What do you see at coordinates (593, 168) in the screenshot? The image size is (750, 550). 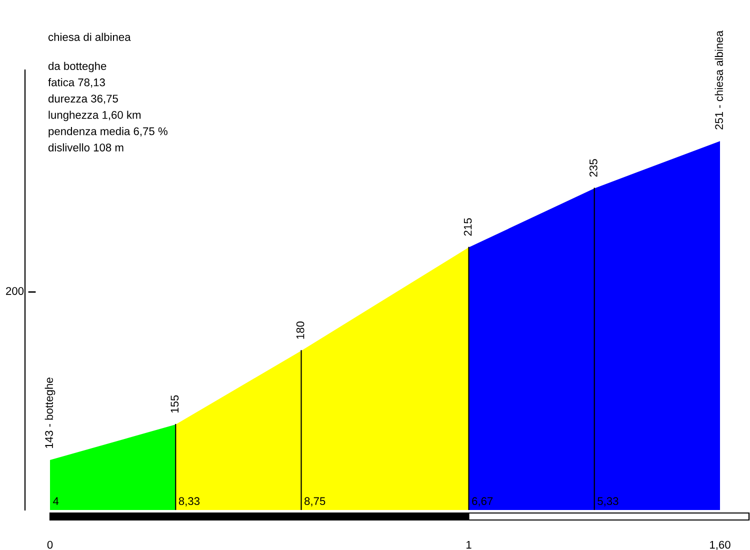 I see `data-label: 235` at bounding box center [593, 168].